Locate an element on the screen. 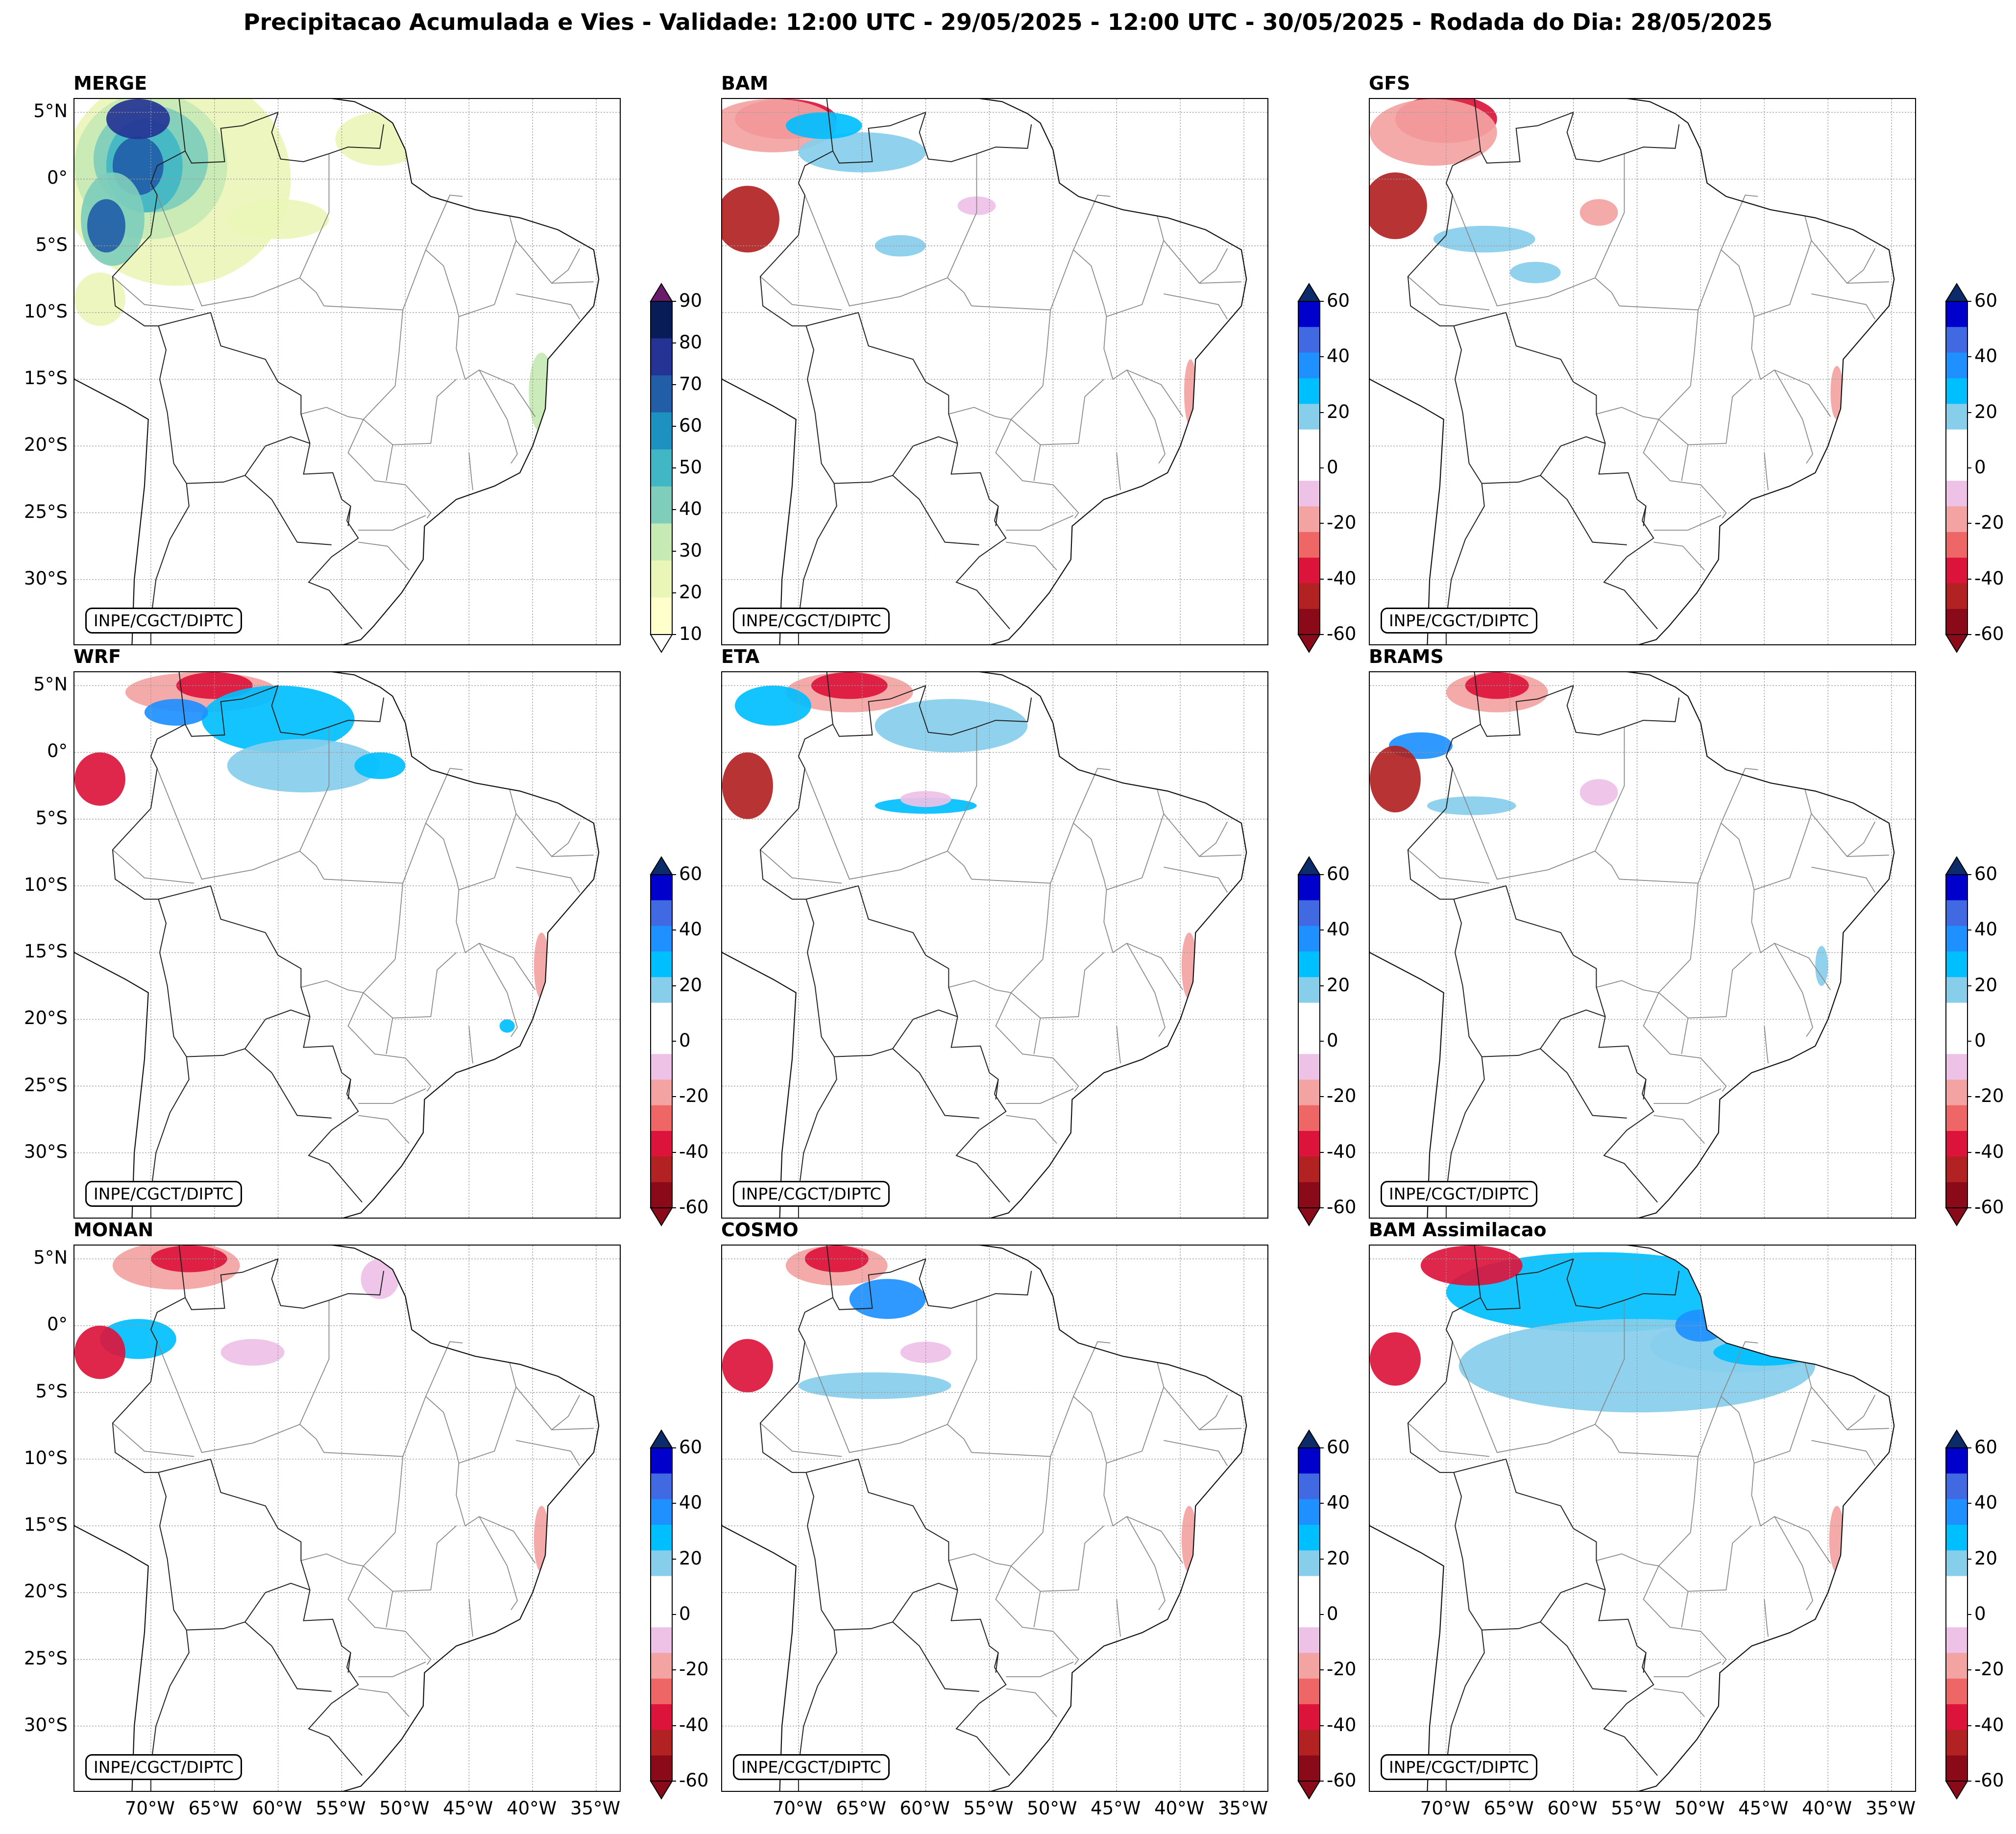  colorbar-tick-label: 80 is located at coordinates (691, 342).